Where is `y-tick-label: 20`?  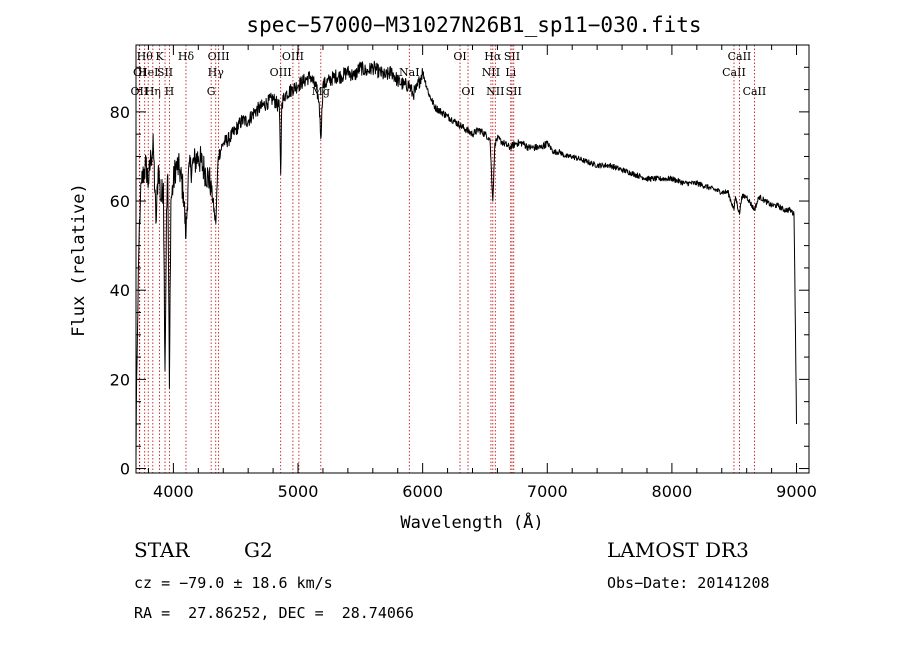
y-tick-label: 20 is located at coordinates (120, 379).